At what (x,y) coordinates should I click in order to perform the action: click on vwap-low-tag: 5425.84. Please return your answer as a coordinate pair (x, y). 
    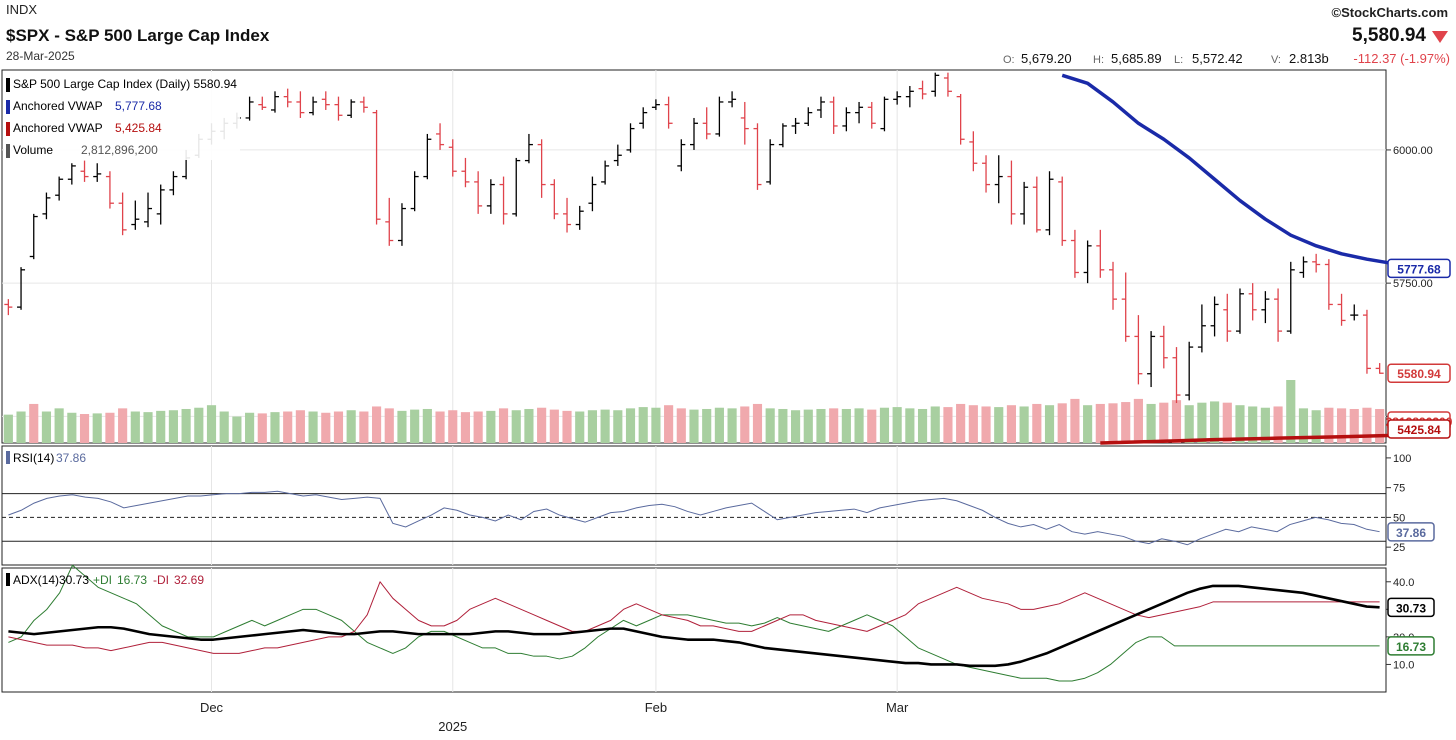
    Looking at the image, I should click on (1419, 429).